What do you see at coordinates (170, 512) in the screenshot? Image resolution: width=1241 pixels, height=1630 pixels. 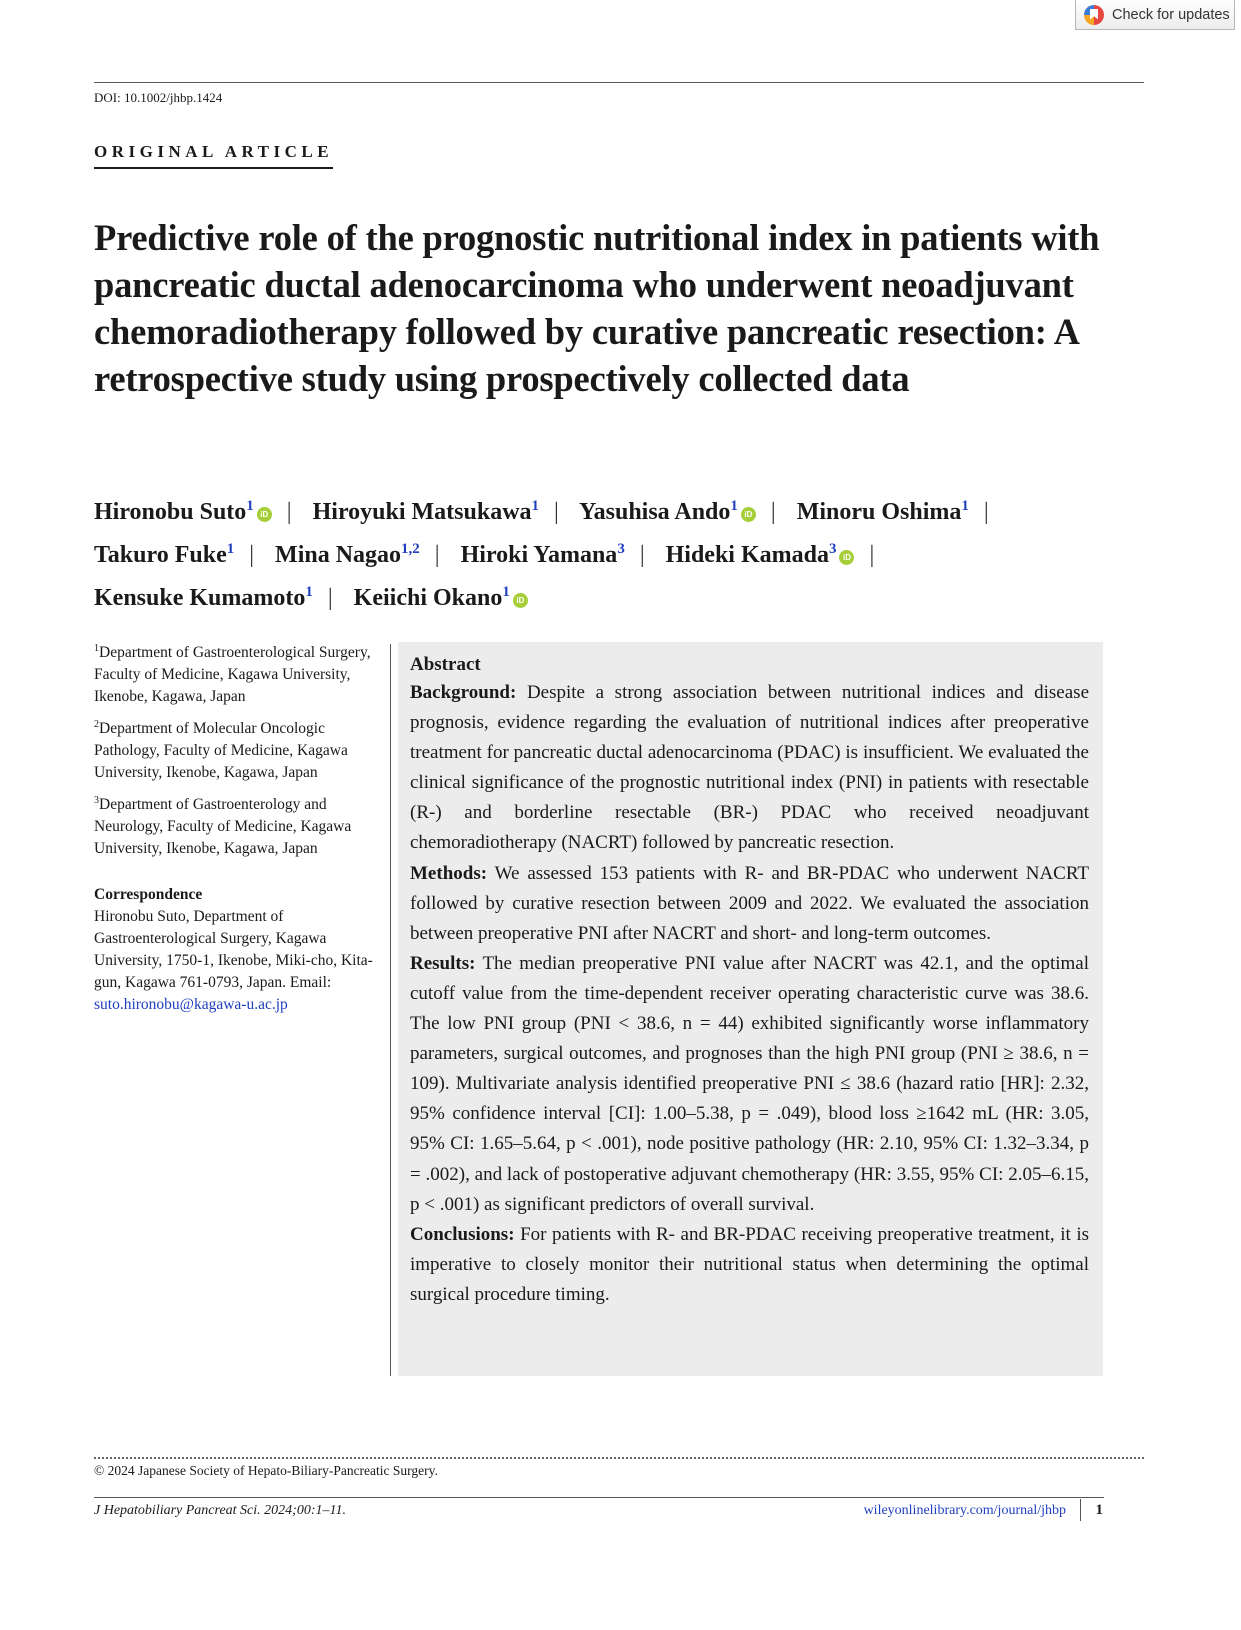 I see `author-name: Hironobu Suto` at bounding box center [170, 512].